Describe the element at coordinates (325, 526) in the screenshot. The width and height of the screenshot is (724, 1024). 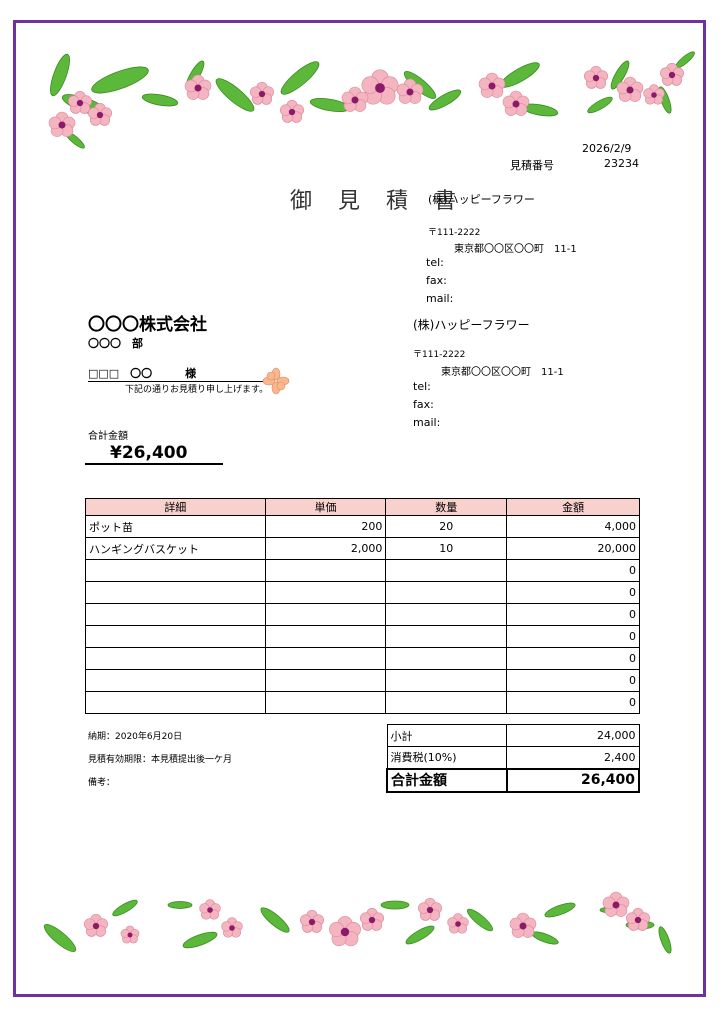
I see `cell-unit-price: 200` at that location.